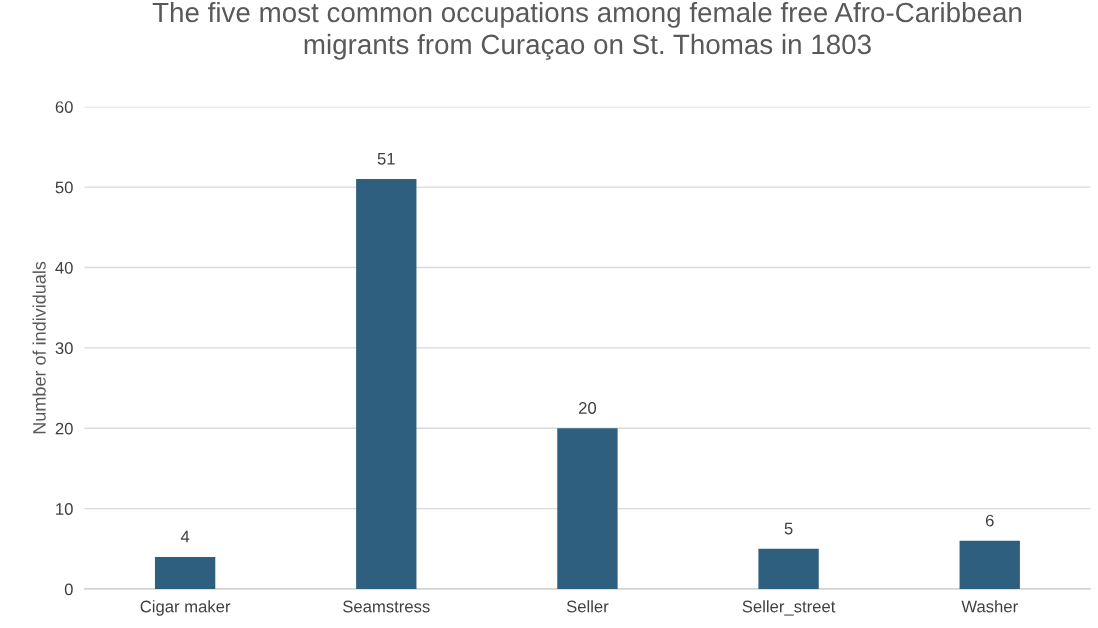 Image resolution: width=1098 pixels, height=628 pixels. What do you see at coordinates (64, 348) in the screenshot?
I see `y-tick-label: 30` at bounding box center [64, 348].